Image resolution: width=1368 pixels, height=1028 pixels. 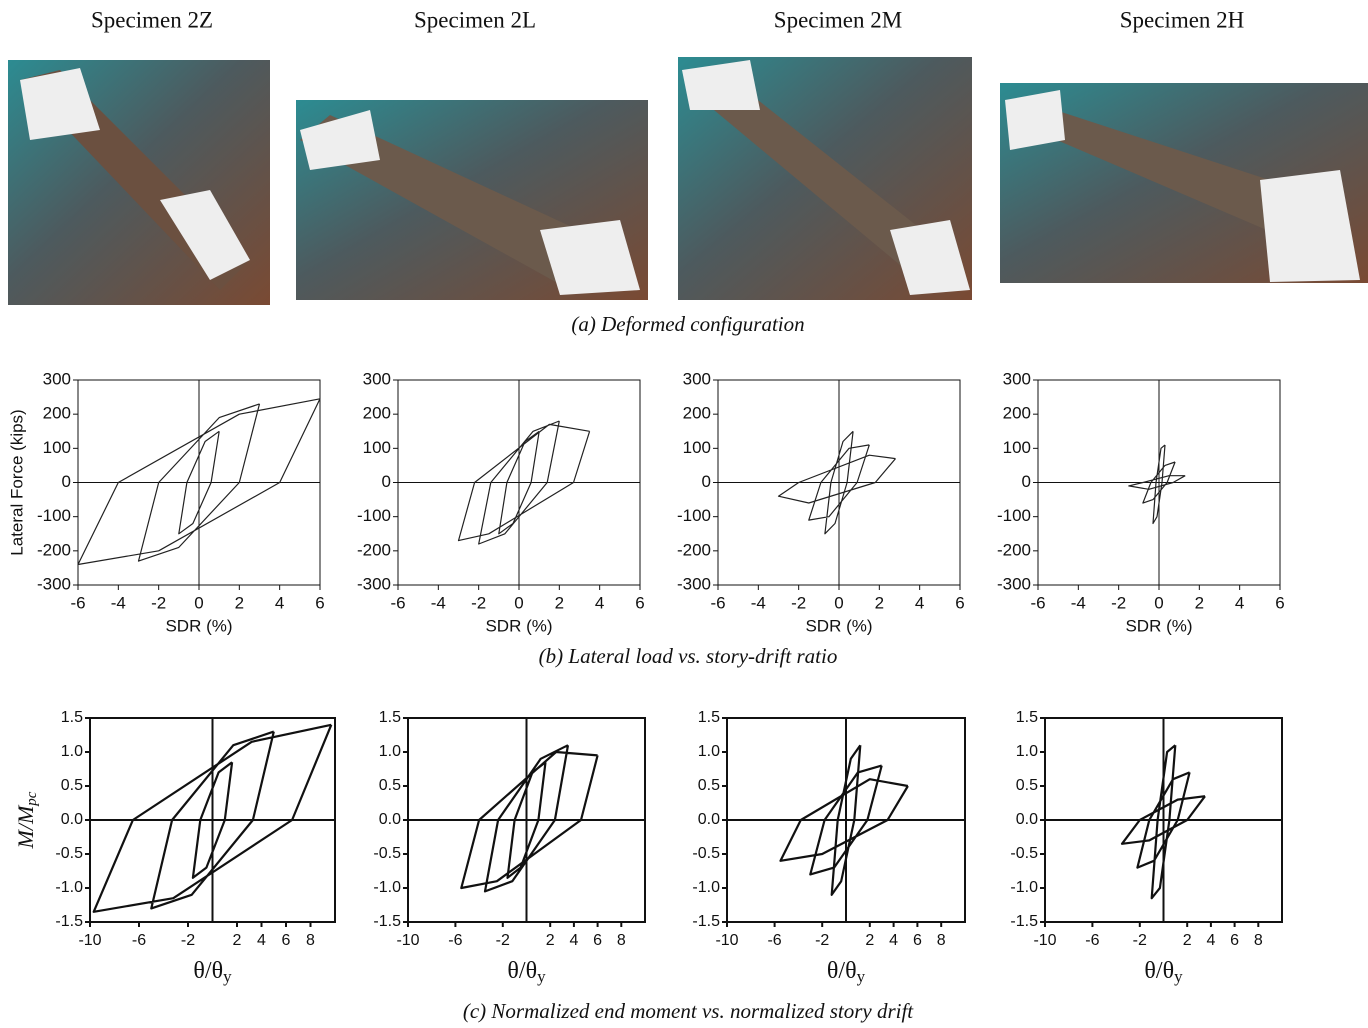 What do you see at coordinates (1182, 19) in the screenshot?
I see `specimen-title: Specimen 2H` at bounding box center [1182, 19].